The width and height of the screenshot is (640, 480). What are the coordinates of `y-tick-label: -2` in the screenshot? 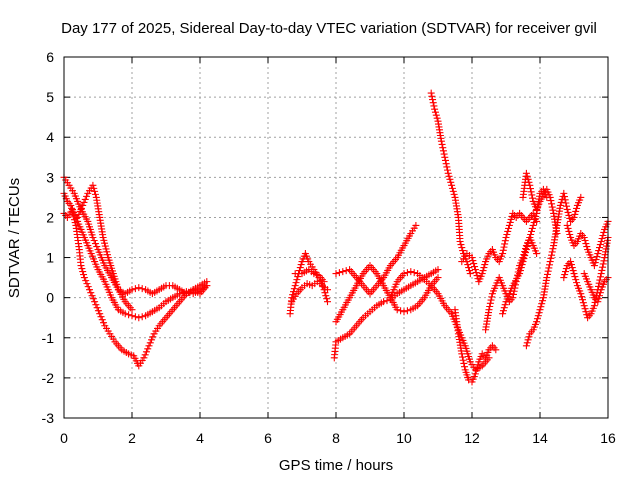 It's located at (48, 378).